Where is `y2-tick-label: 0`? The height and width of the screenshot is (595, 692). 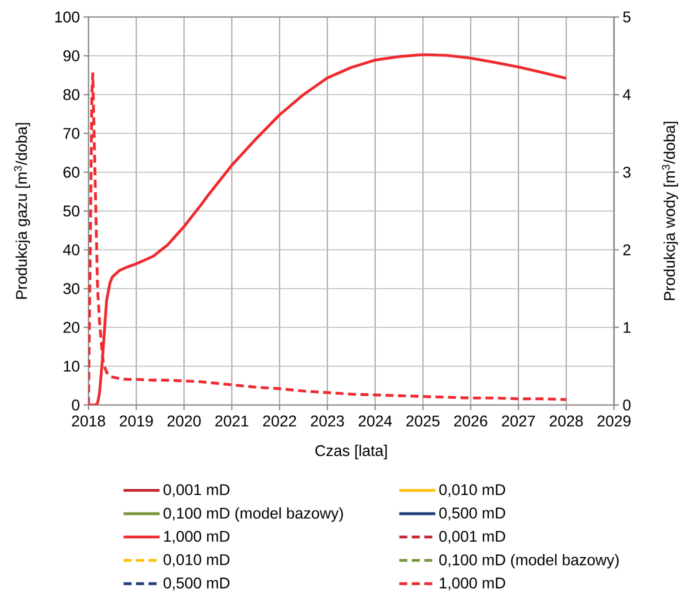
y2-tick-label: 0 is located at coordinates (627, 405).